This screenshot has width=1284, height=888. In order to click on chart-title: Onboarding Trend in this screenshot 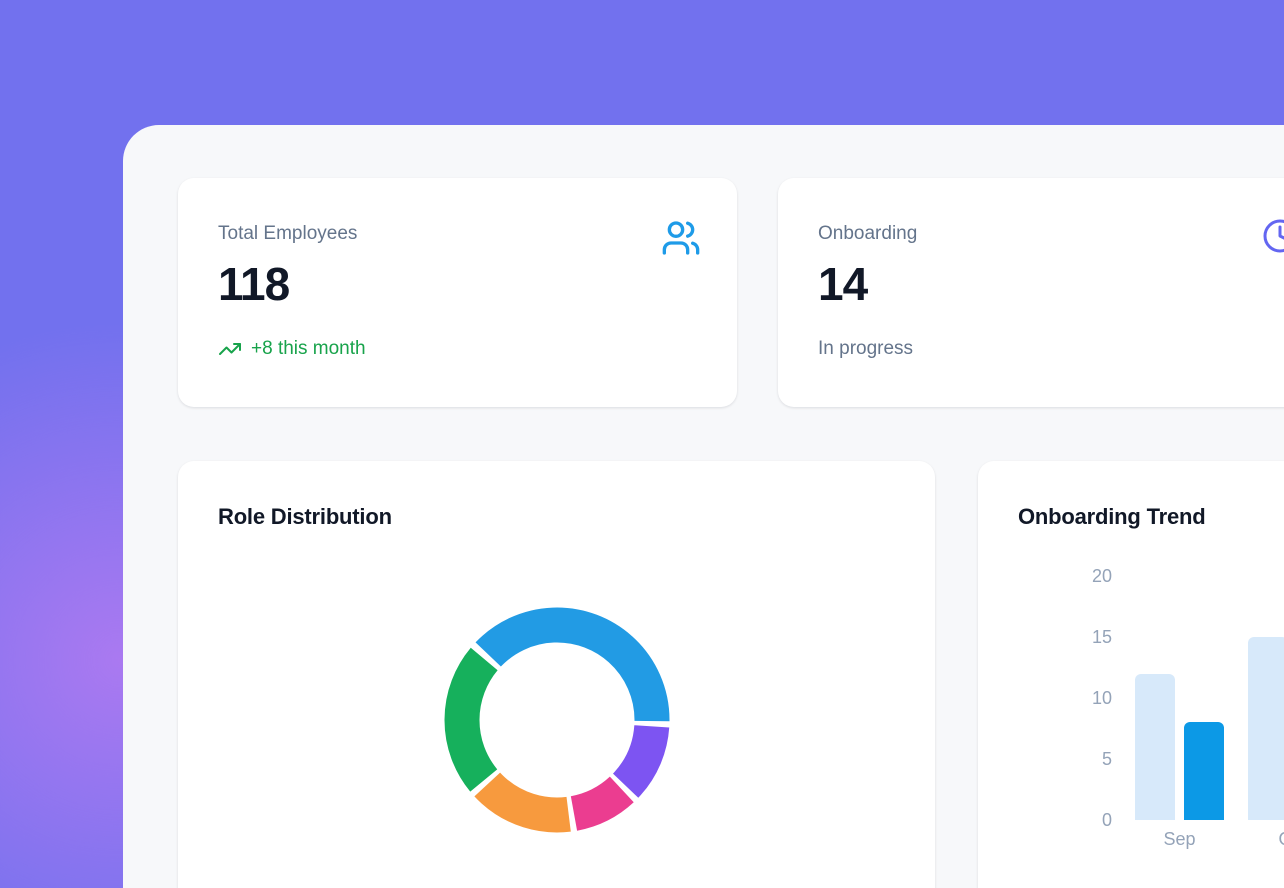, I will do `click(1112, 516)`.